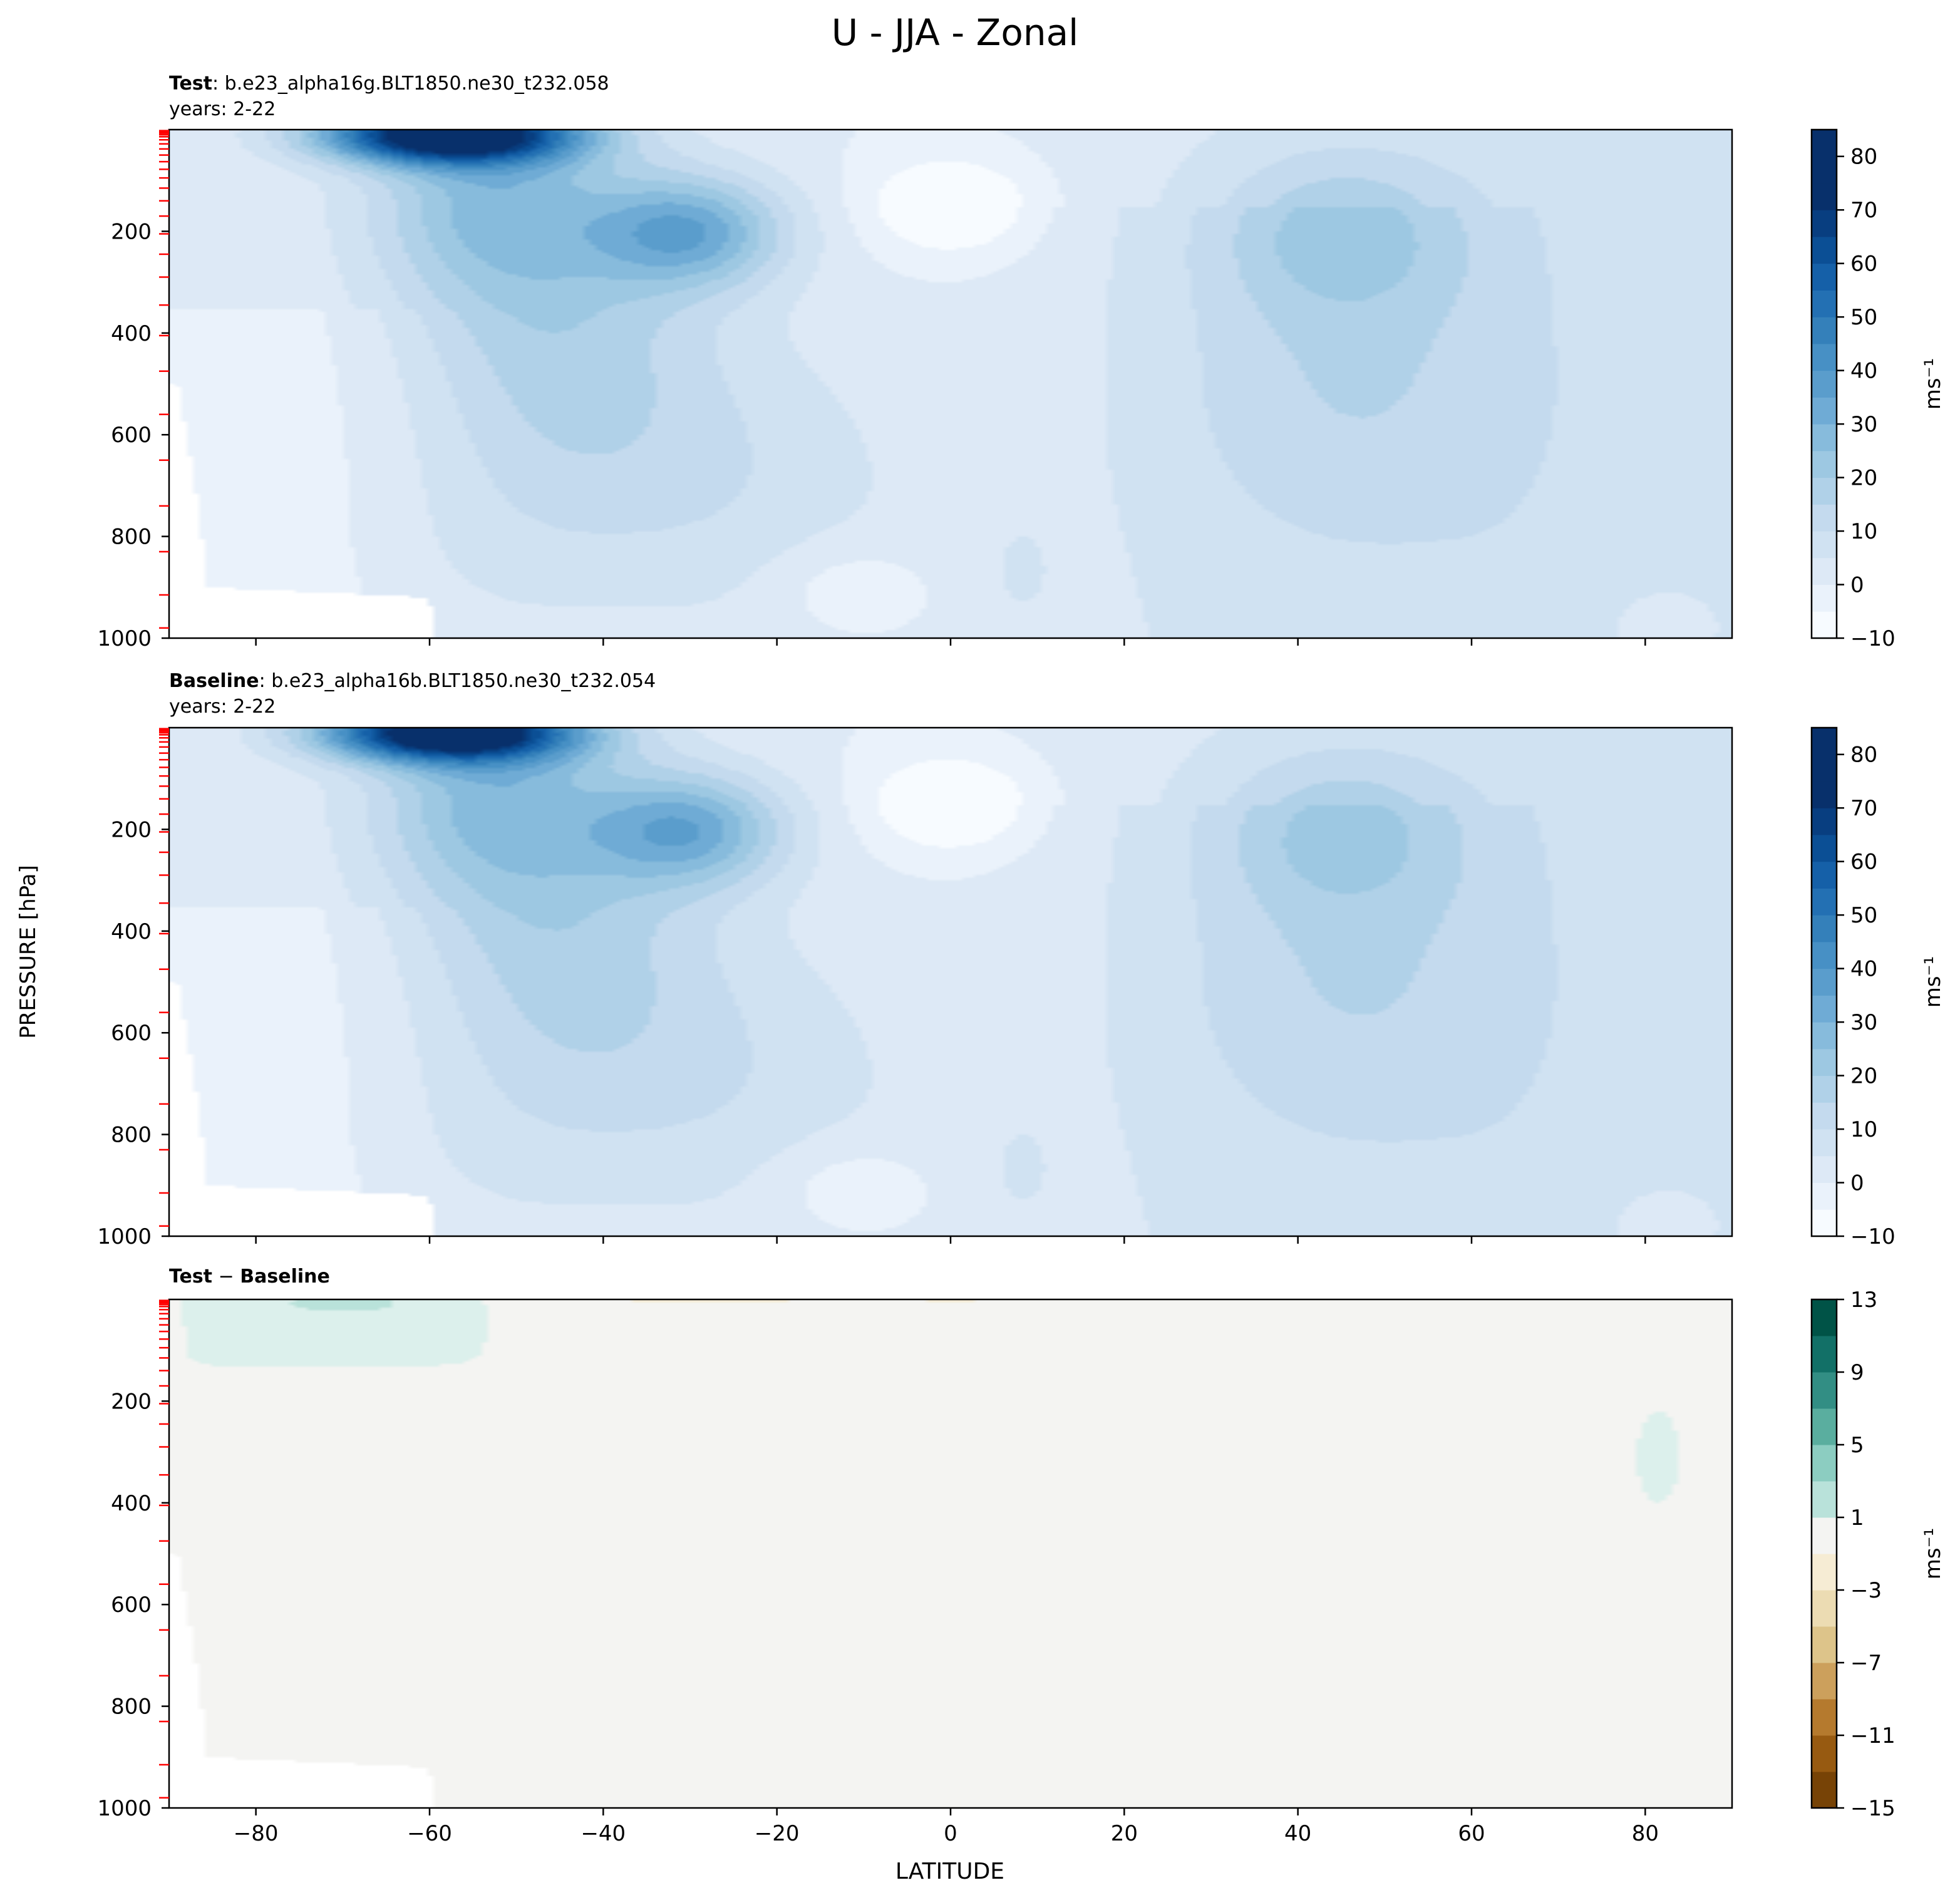 The width and height of the screenshot is (1960, 1900). What do you see at coordinates (226, 1277) in the screenshot?
I see `panel-difference-label-sep: −` at bounding box center [226, 1277].